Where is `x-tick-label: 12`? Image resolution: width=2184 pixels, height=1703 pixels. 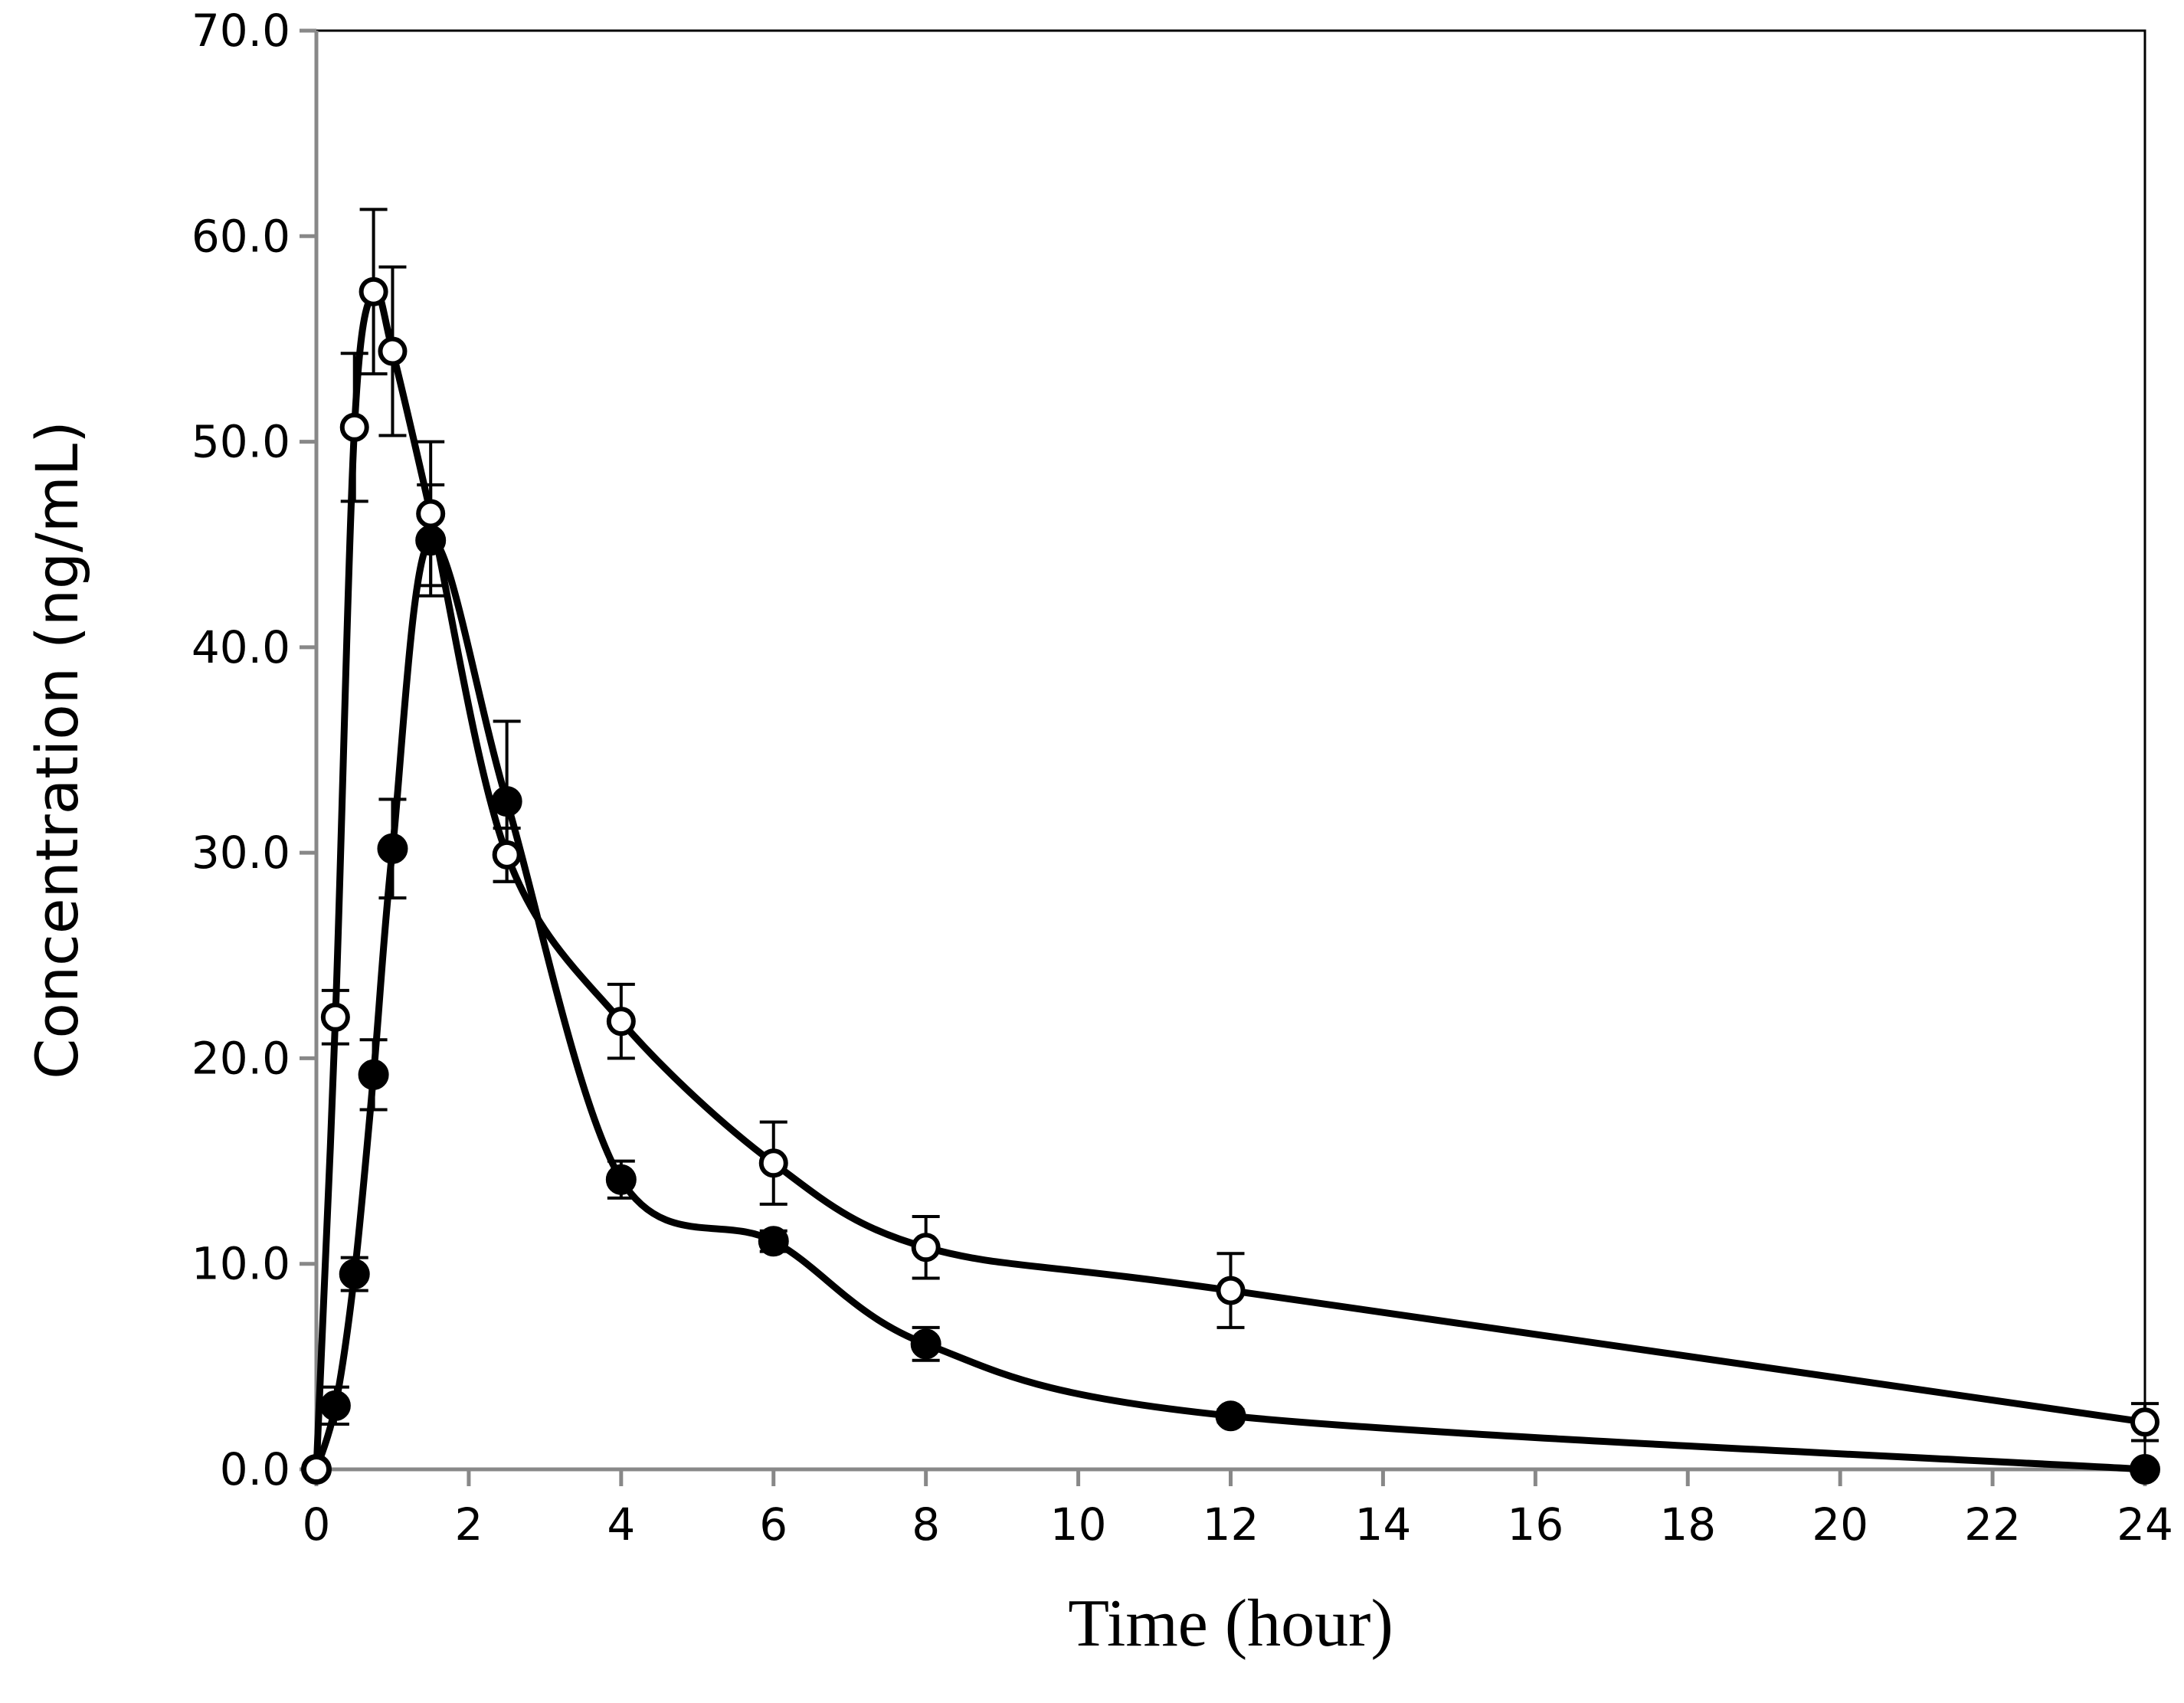 x-tick-label: 12 is located at coordinates (1231, 1524).